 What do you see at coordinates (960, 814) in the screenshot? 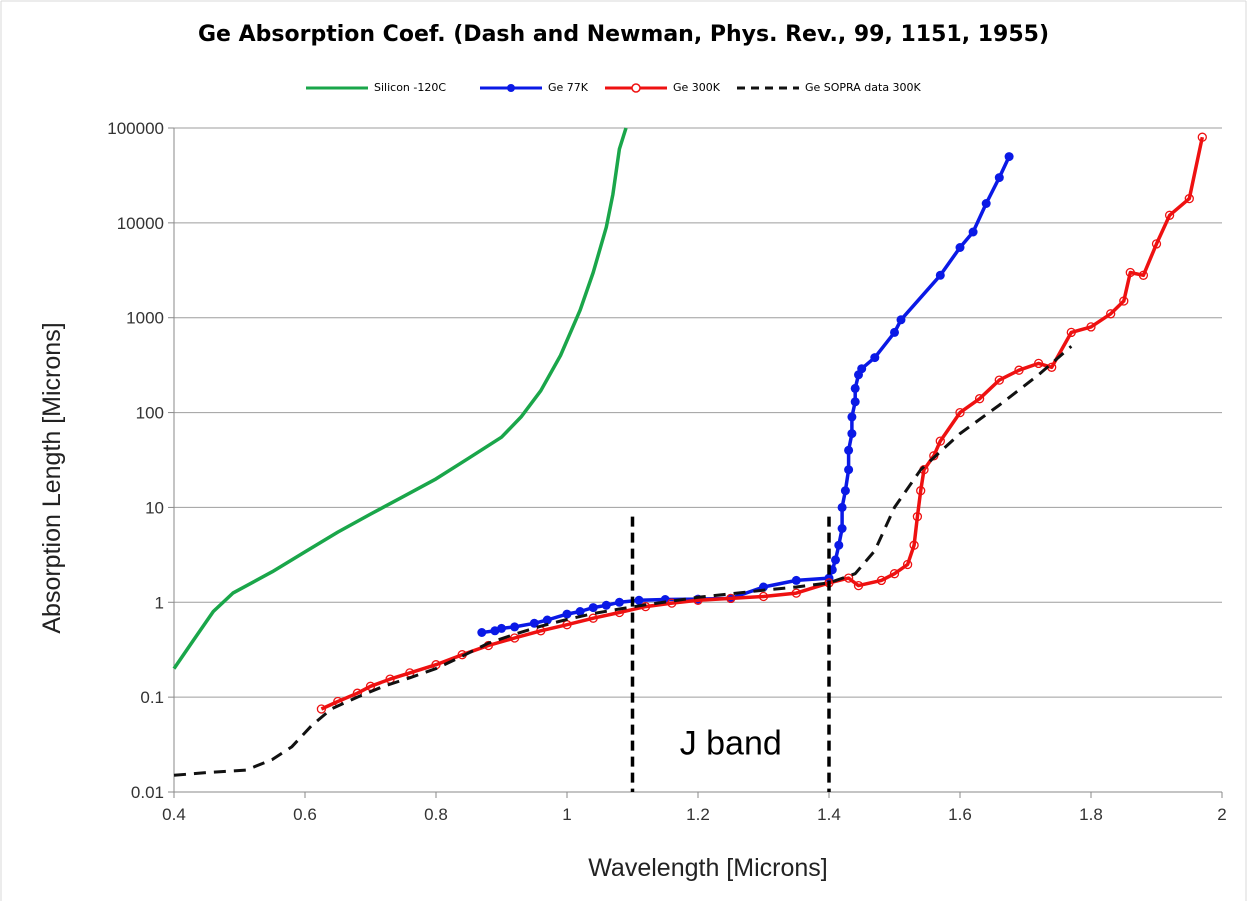
I see `x-tick-label: 1.6` at bounding box center [960, 814].